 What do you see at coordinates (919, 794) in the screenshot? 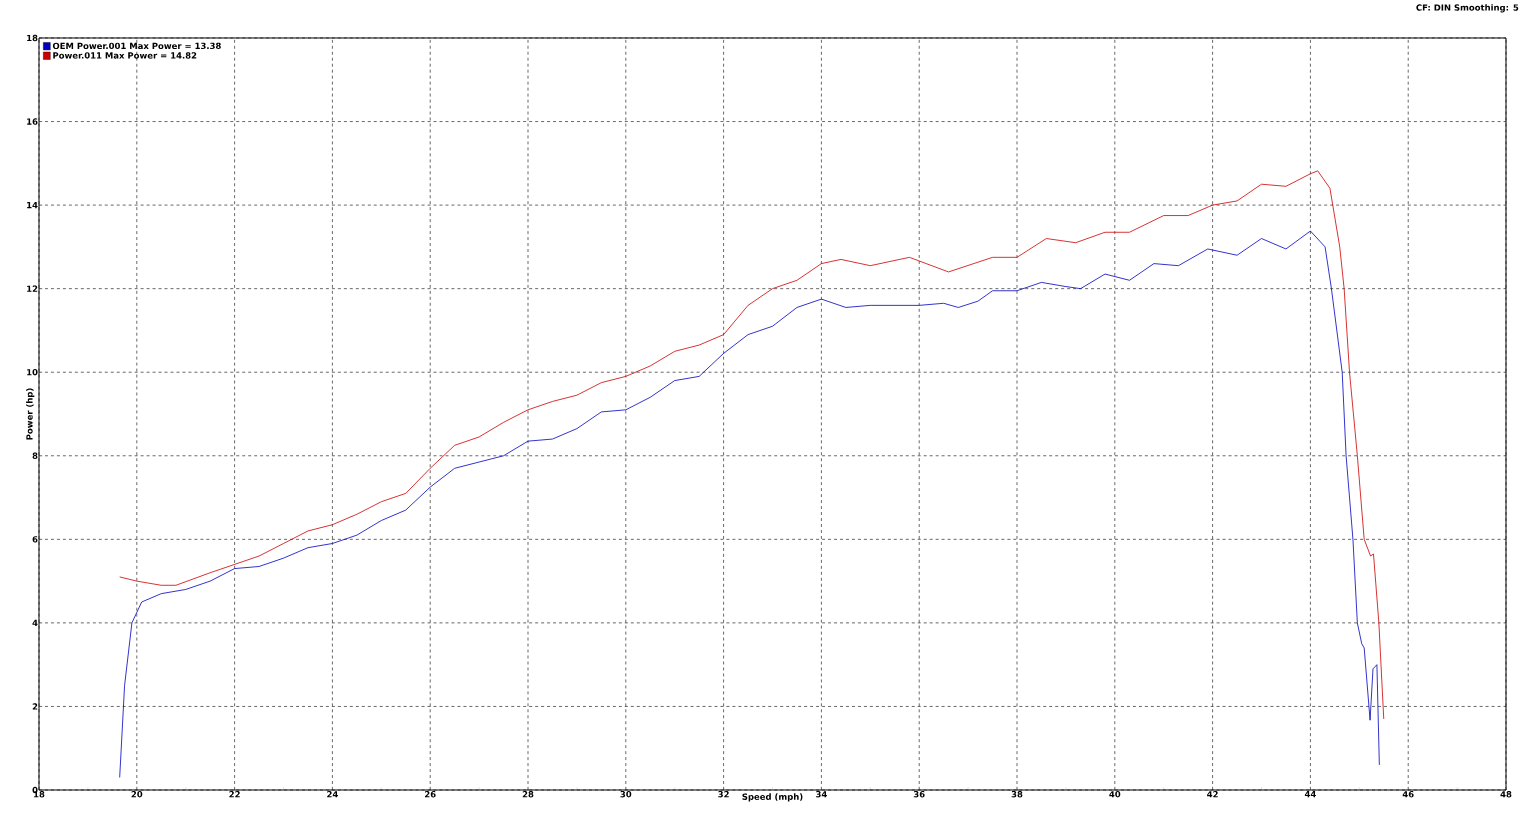
I see `x-tick-label: 36` at bounding box center [919, 794].